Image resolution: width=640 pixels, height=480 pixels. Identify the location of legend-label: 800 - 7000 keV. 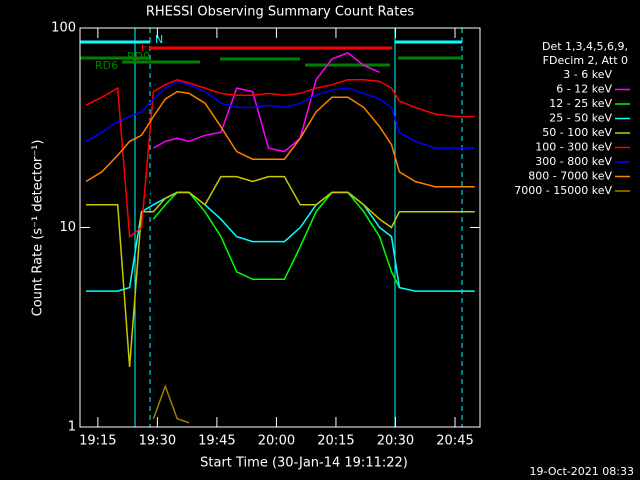
(570, 176).